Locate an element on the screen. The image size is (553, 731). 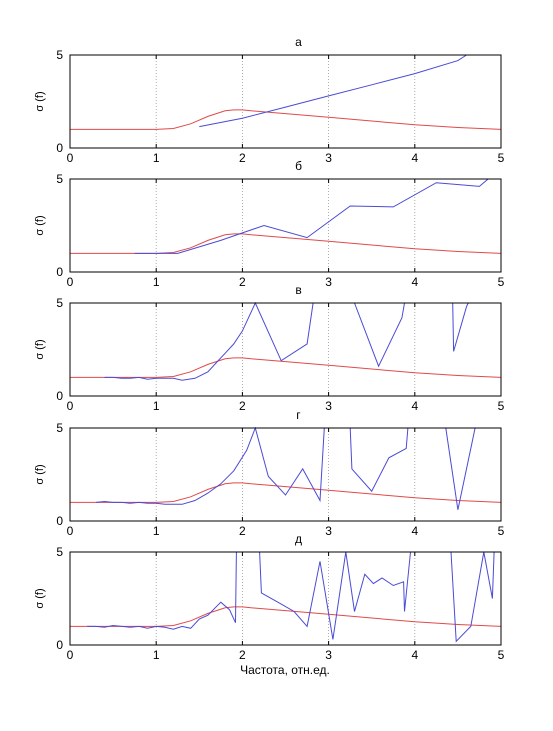
x-axis-label: Частота, отн.ед. is located at coordinates (285, 670).